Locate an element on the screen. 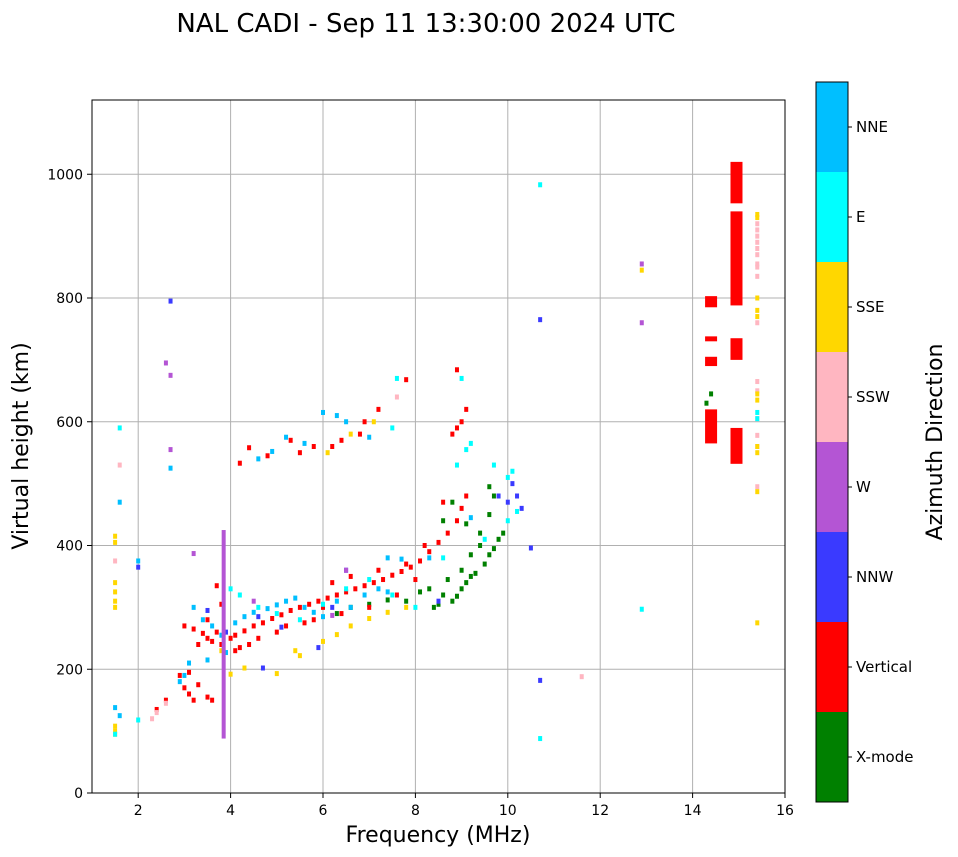  x-tick-label: 12 is located at coordinates (600, 811).